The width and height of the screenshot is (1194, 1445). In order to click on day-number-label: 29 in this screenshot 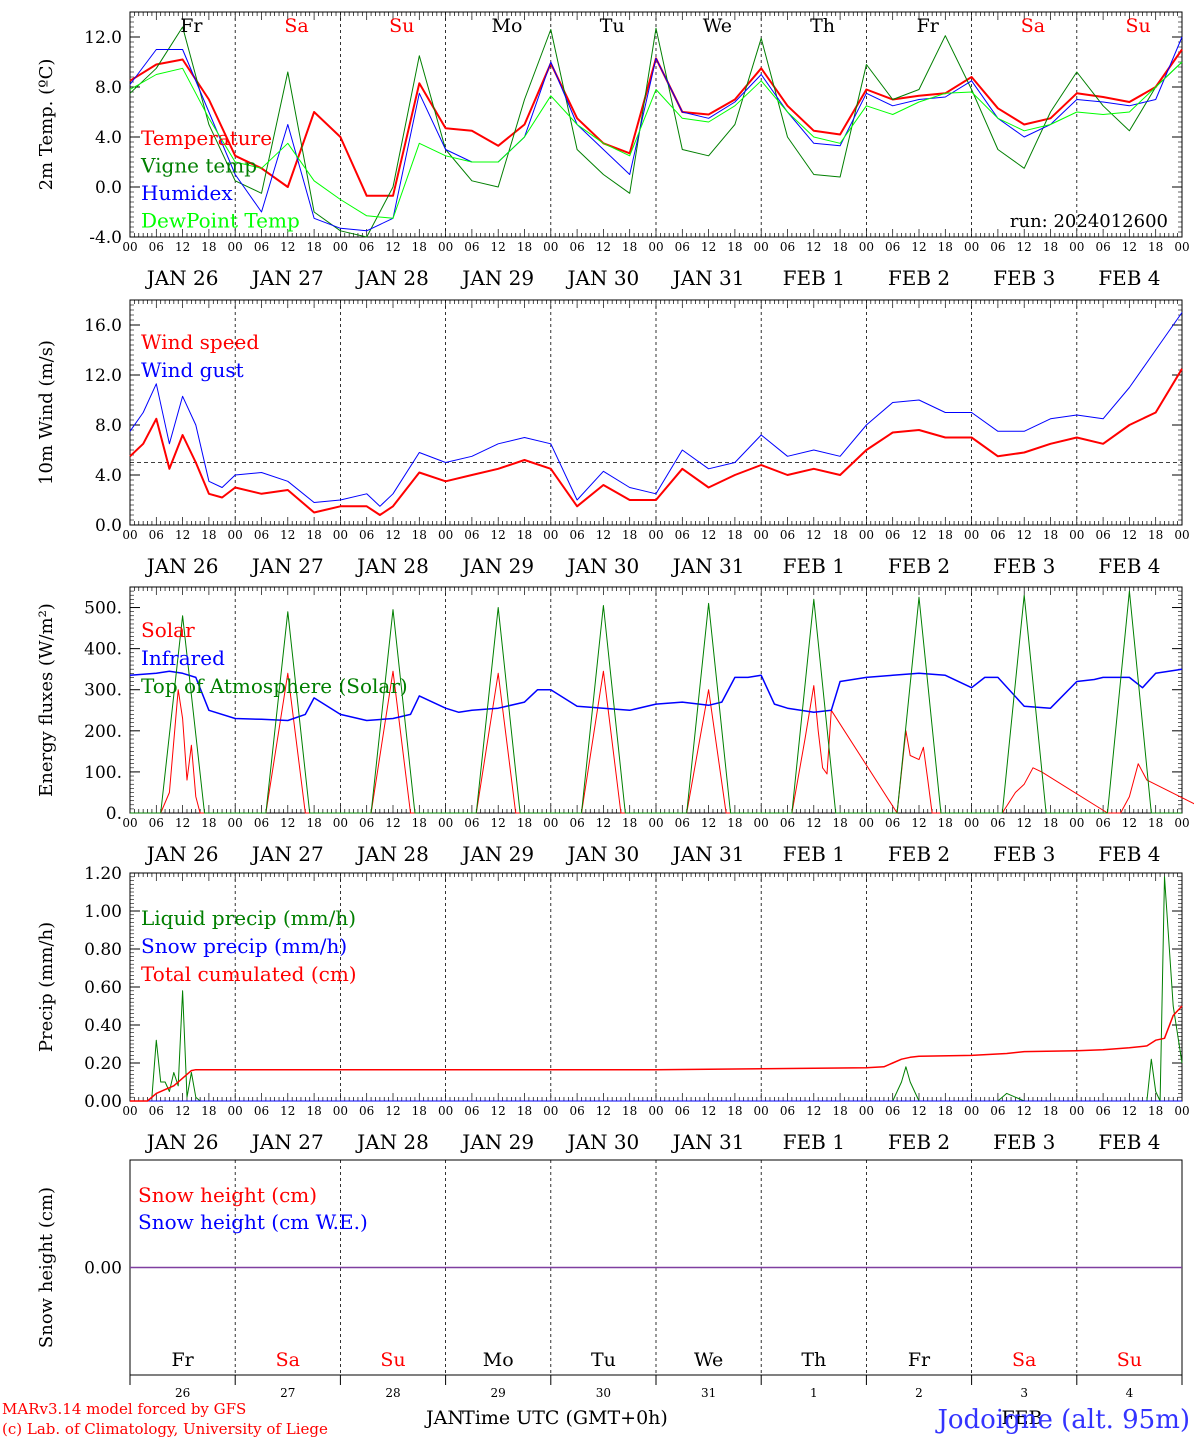, I will do `click(498, 1393)`.